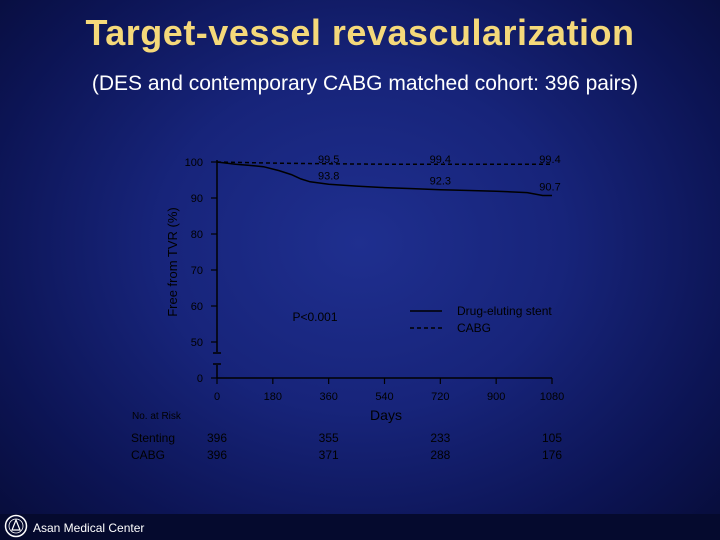 The image size is (720, 540). What do you see at coordinates (194, 163) in the screenshot?
I see `y-tick-label: 100` at bounding box center [194, 163].